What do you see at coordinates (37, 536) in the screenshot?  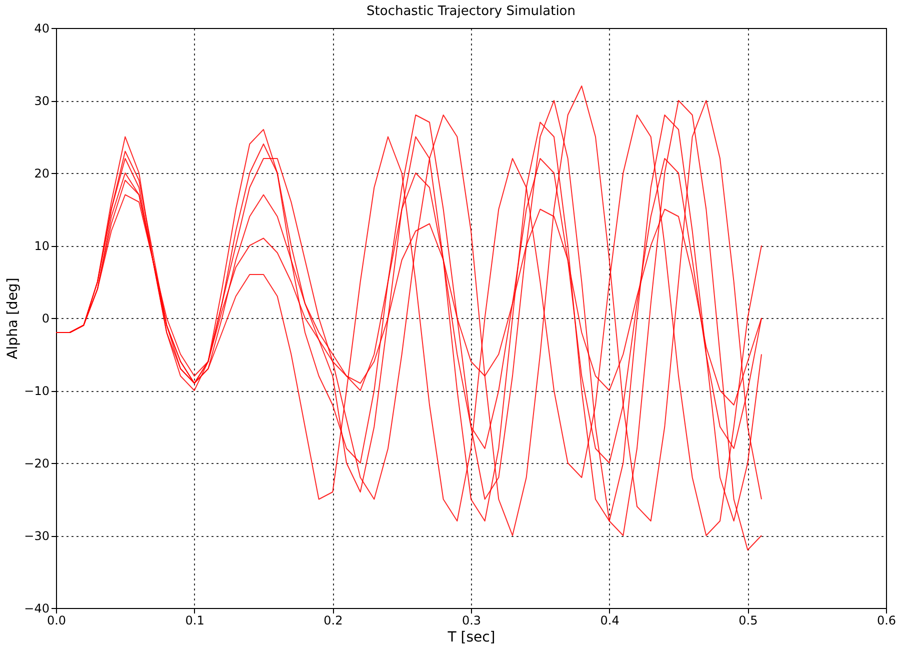 I see `y-tick-label: −30` at bounding box center [37, 536].